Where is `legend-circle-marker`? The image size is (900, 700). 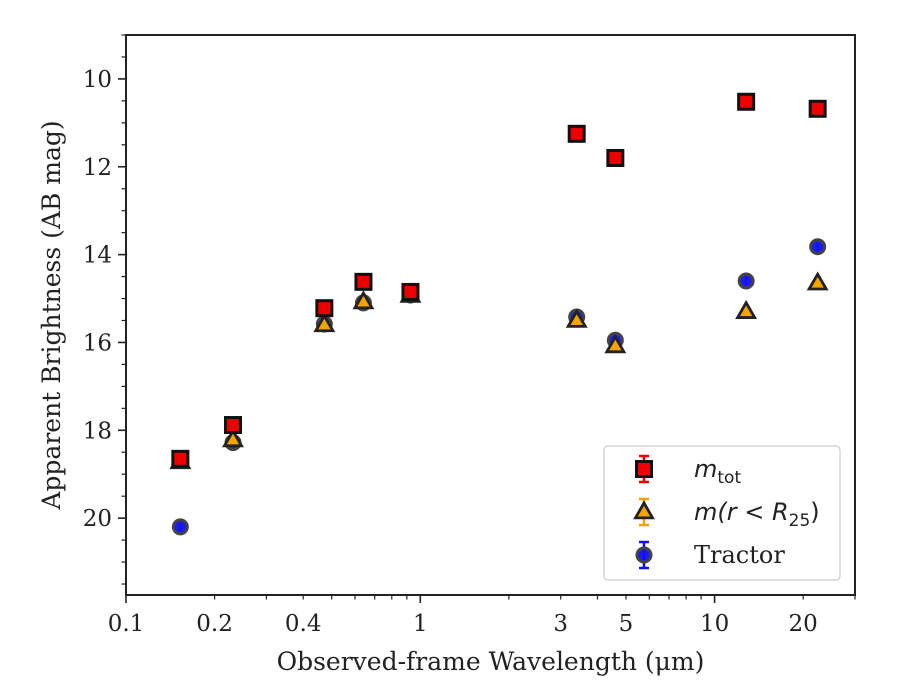
legend-circle-marker is located at coordinates (644, 555).